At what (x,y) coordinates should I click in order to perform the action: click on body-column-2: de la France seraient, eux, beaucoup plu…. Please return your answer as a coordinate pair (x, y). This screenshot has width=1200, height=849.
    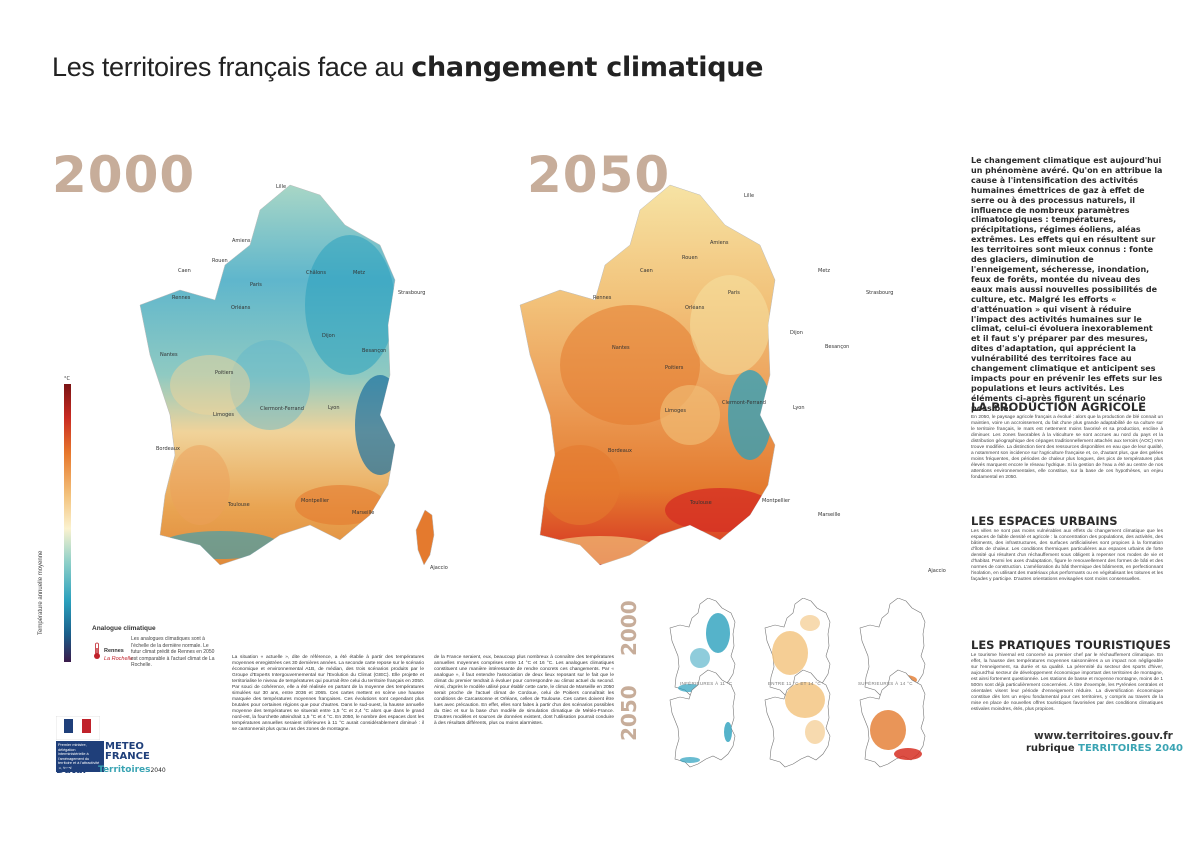
    Looking at the image, I should click on (524, 690).